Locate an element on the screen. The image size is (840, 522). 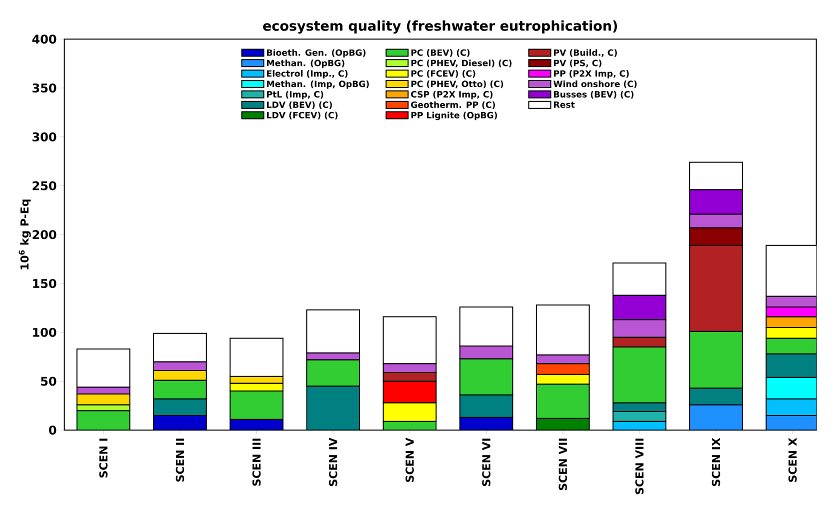
x-tick-label: SCEN VI is located at coordinates (486, 462).